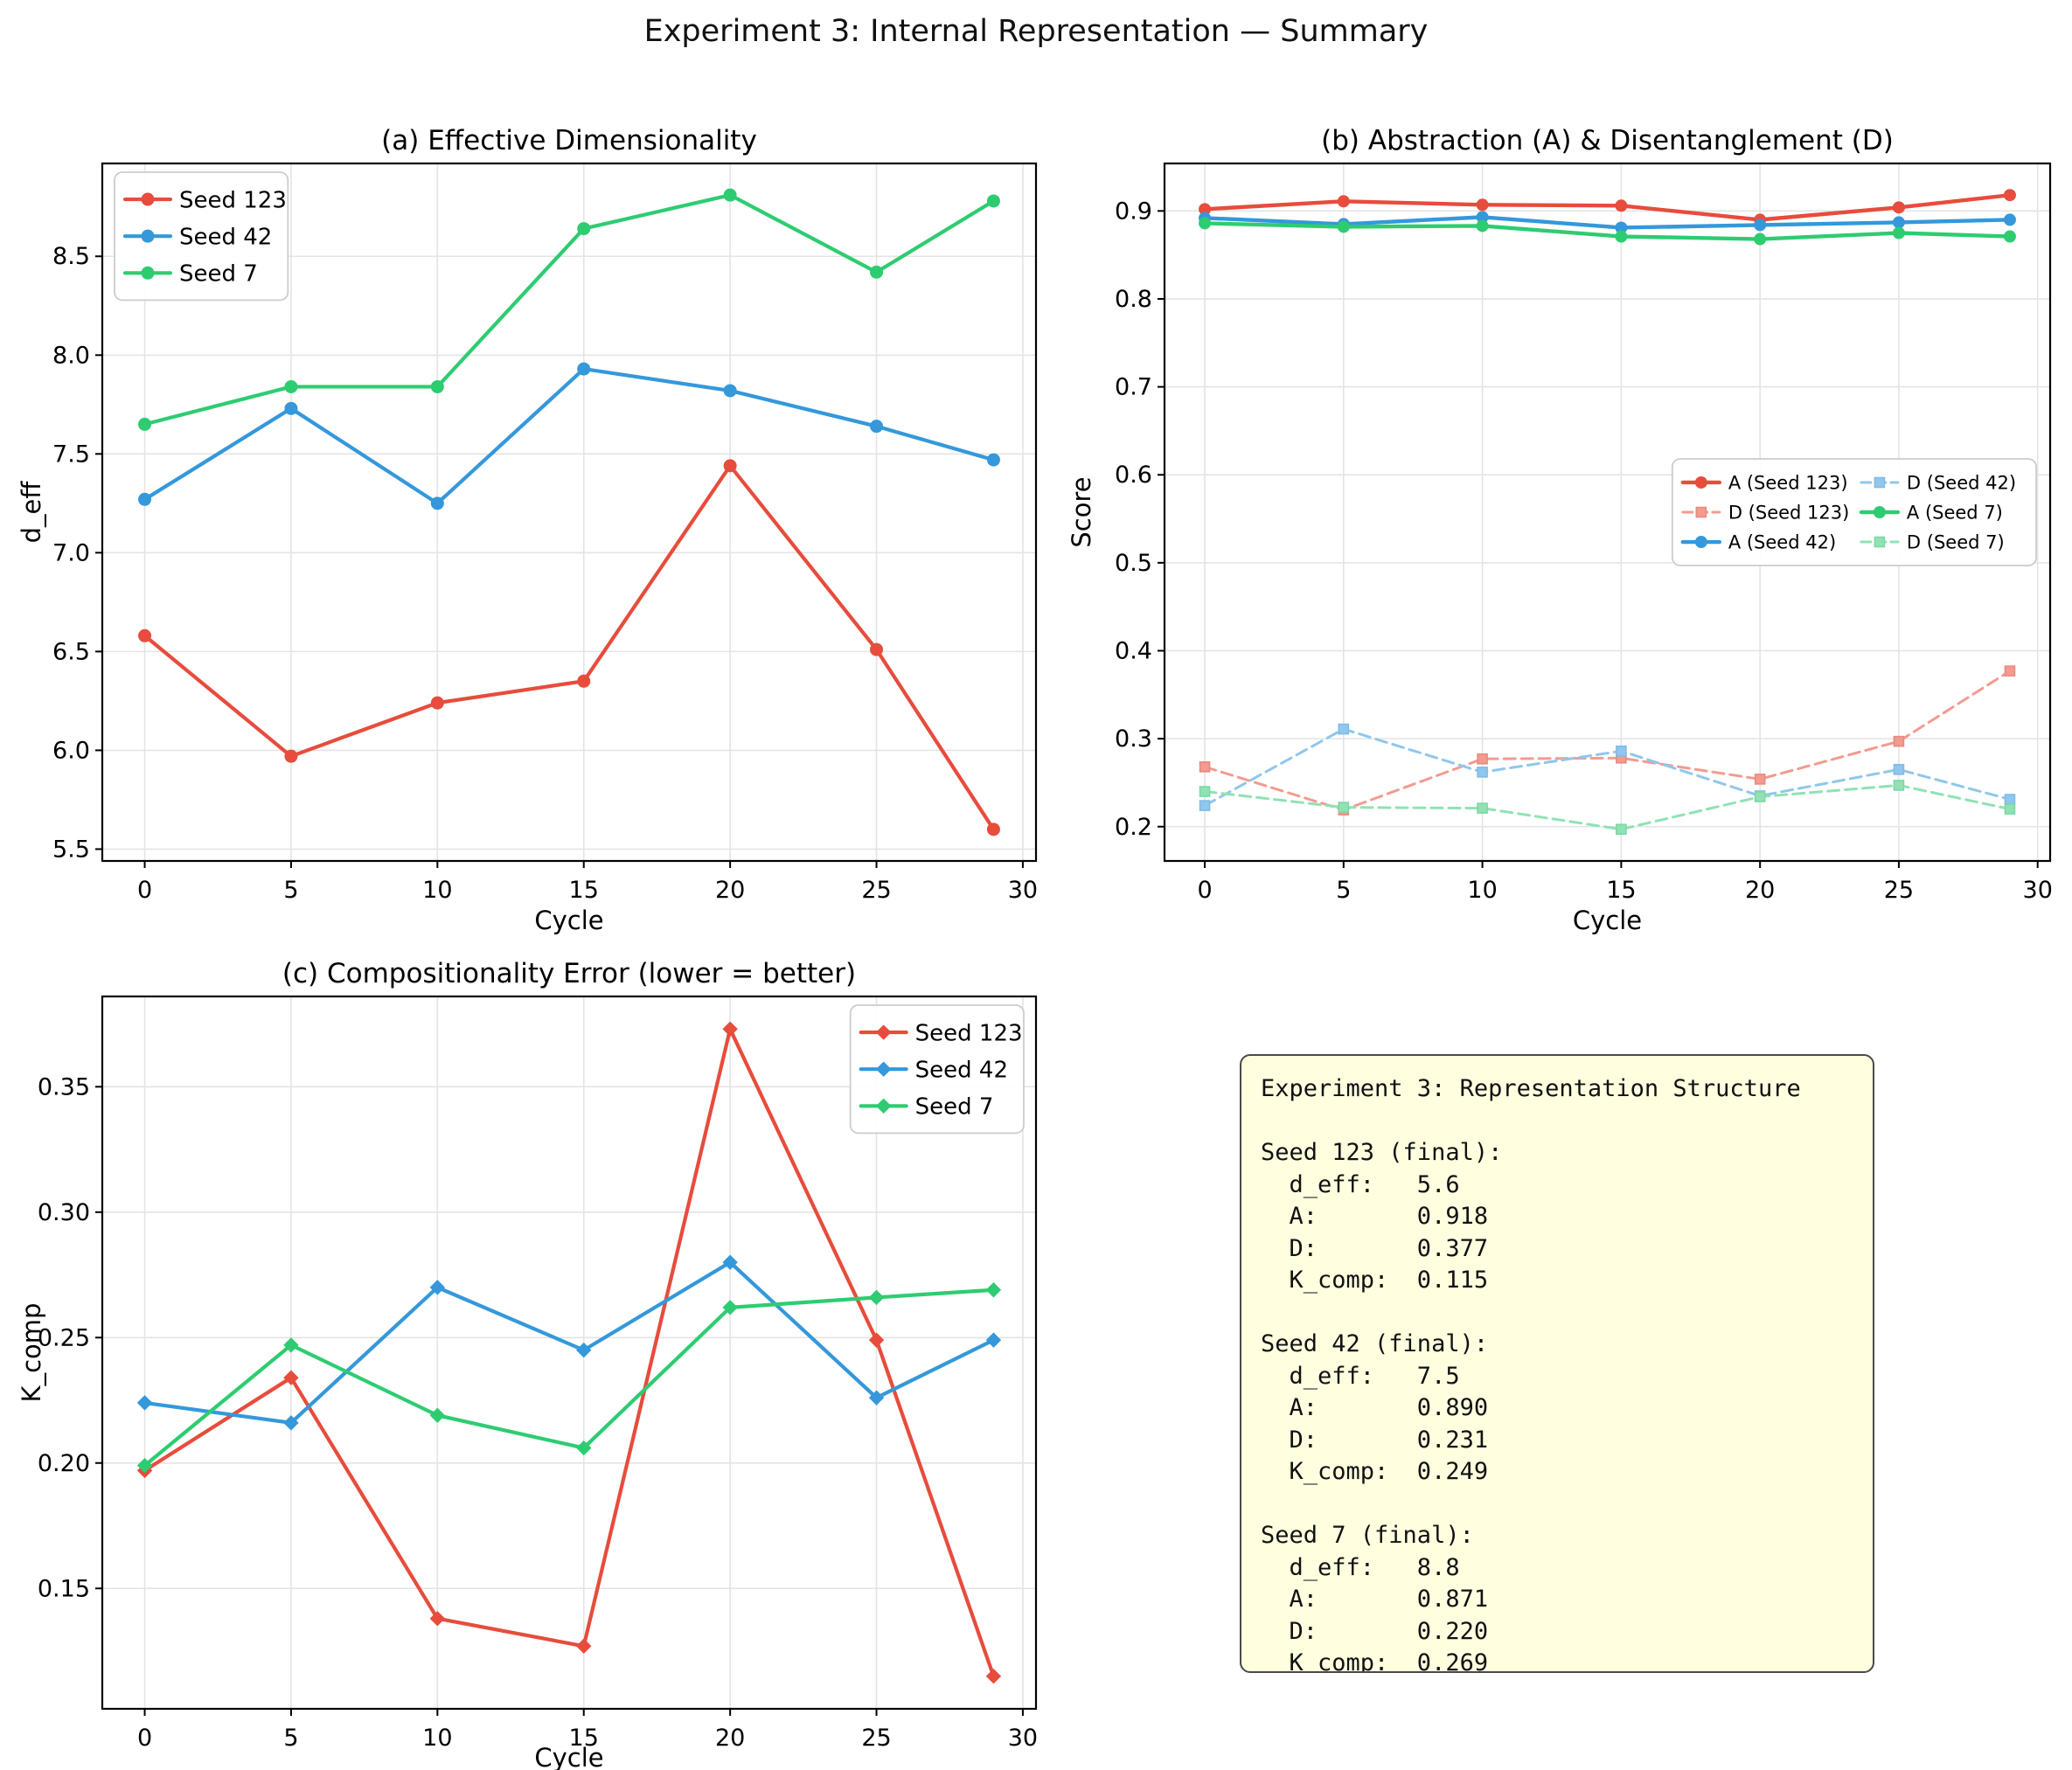 This screenshot has width=2072, height=1770. I want to click on svg-text: Score, so click(1081, 512).